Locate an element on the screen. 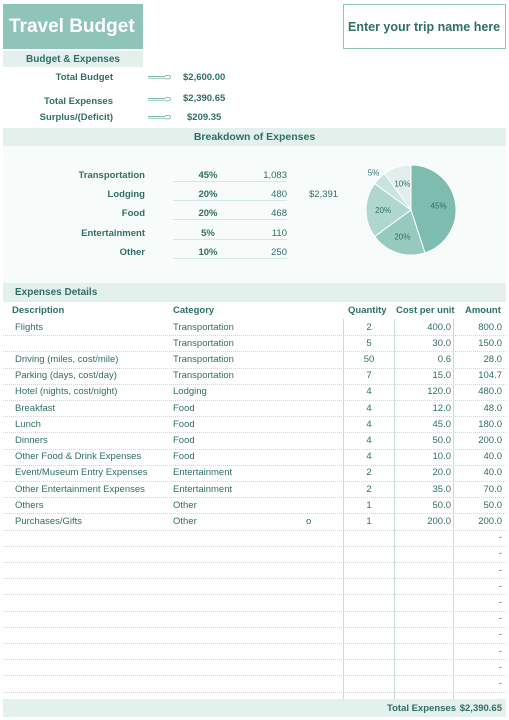  cell-quantity: 2 is located at coordinates (369, 489).